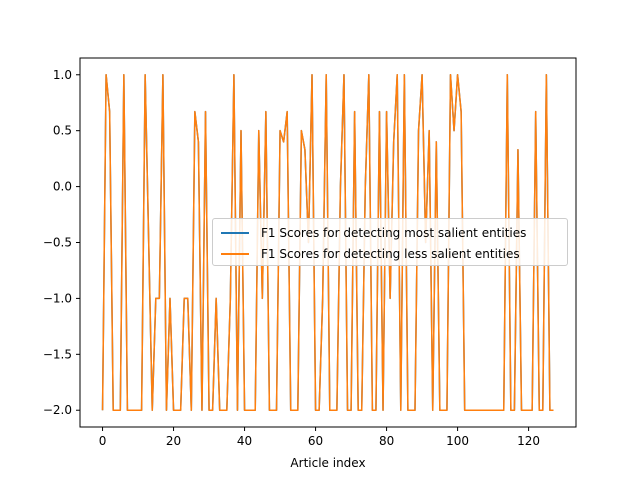  Describe the element at coordinates (62, 75) in the screenshot. I see `y-tick-label: 1.0` at that location.